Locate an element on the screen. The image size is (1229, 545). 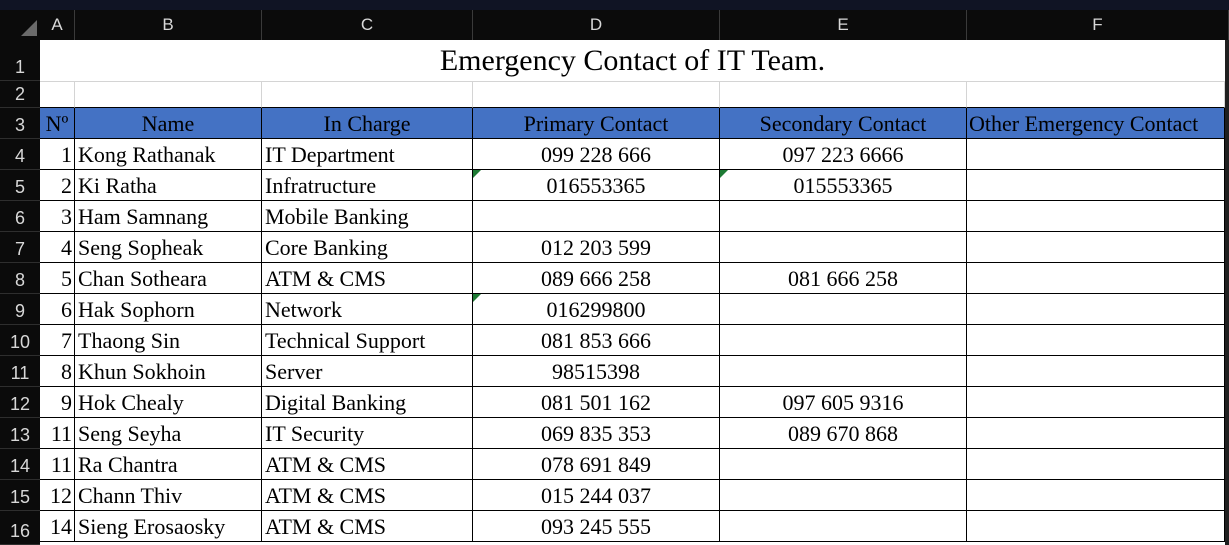
cell-name: Kong Rathanak is located at coordinates (168, 154).